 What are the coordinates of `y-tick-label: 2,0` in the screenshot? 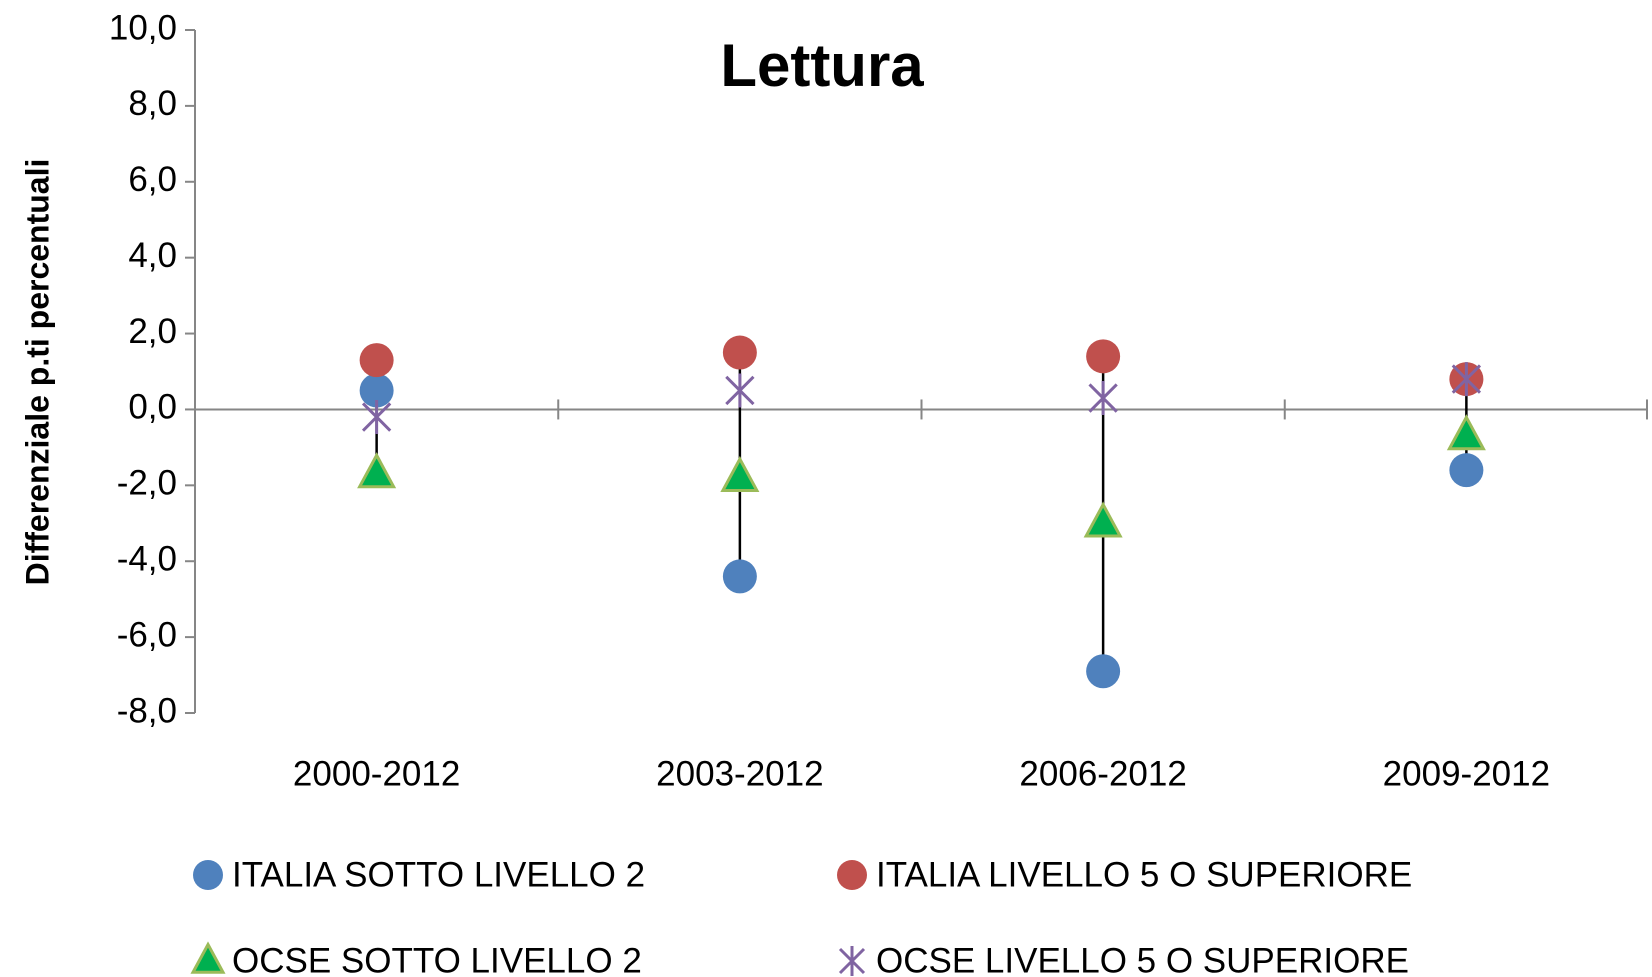 It's located at (152, 331).